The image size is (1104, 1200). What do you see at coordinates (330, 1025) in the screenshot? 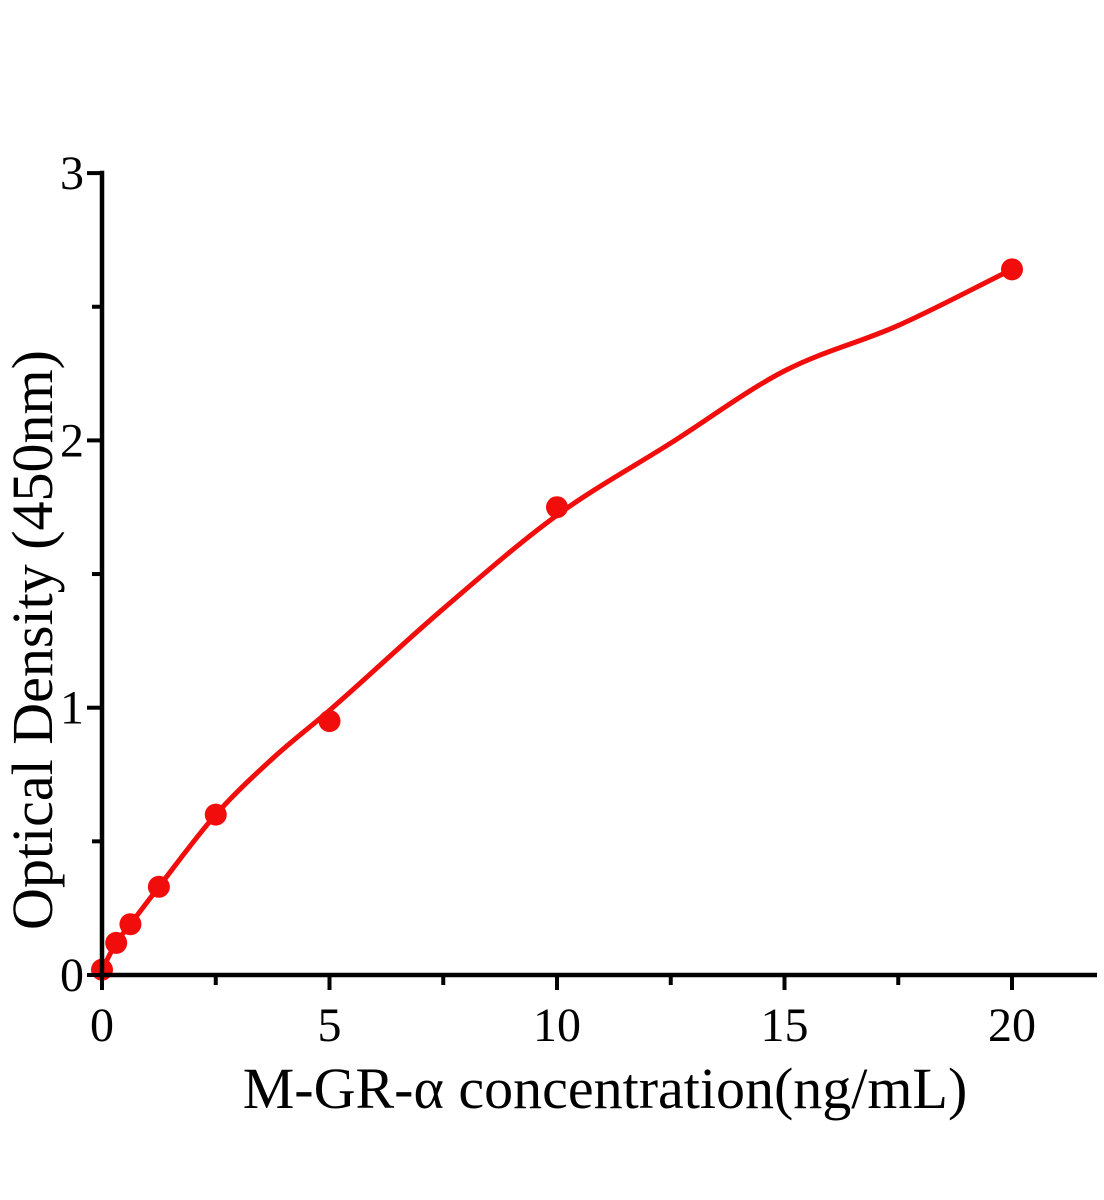
I see `x-tick-label: 5` at bounding box center [330, 1025].